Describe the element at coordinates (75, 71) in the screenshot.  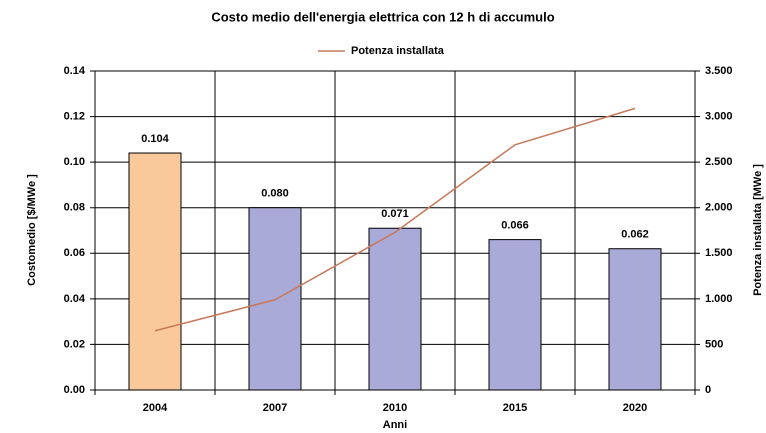
I see `y-tick-label: 0.14` at that location.